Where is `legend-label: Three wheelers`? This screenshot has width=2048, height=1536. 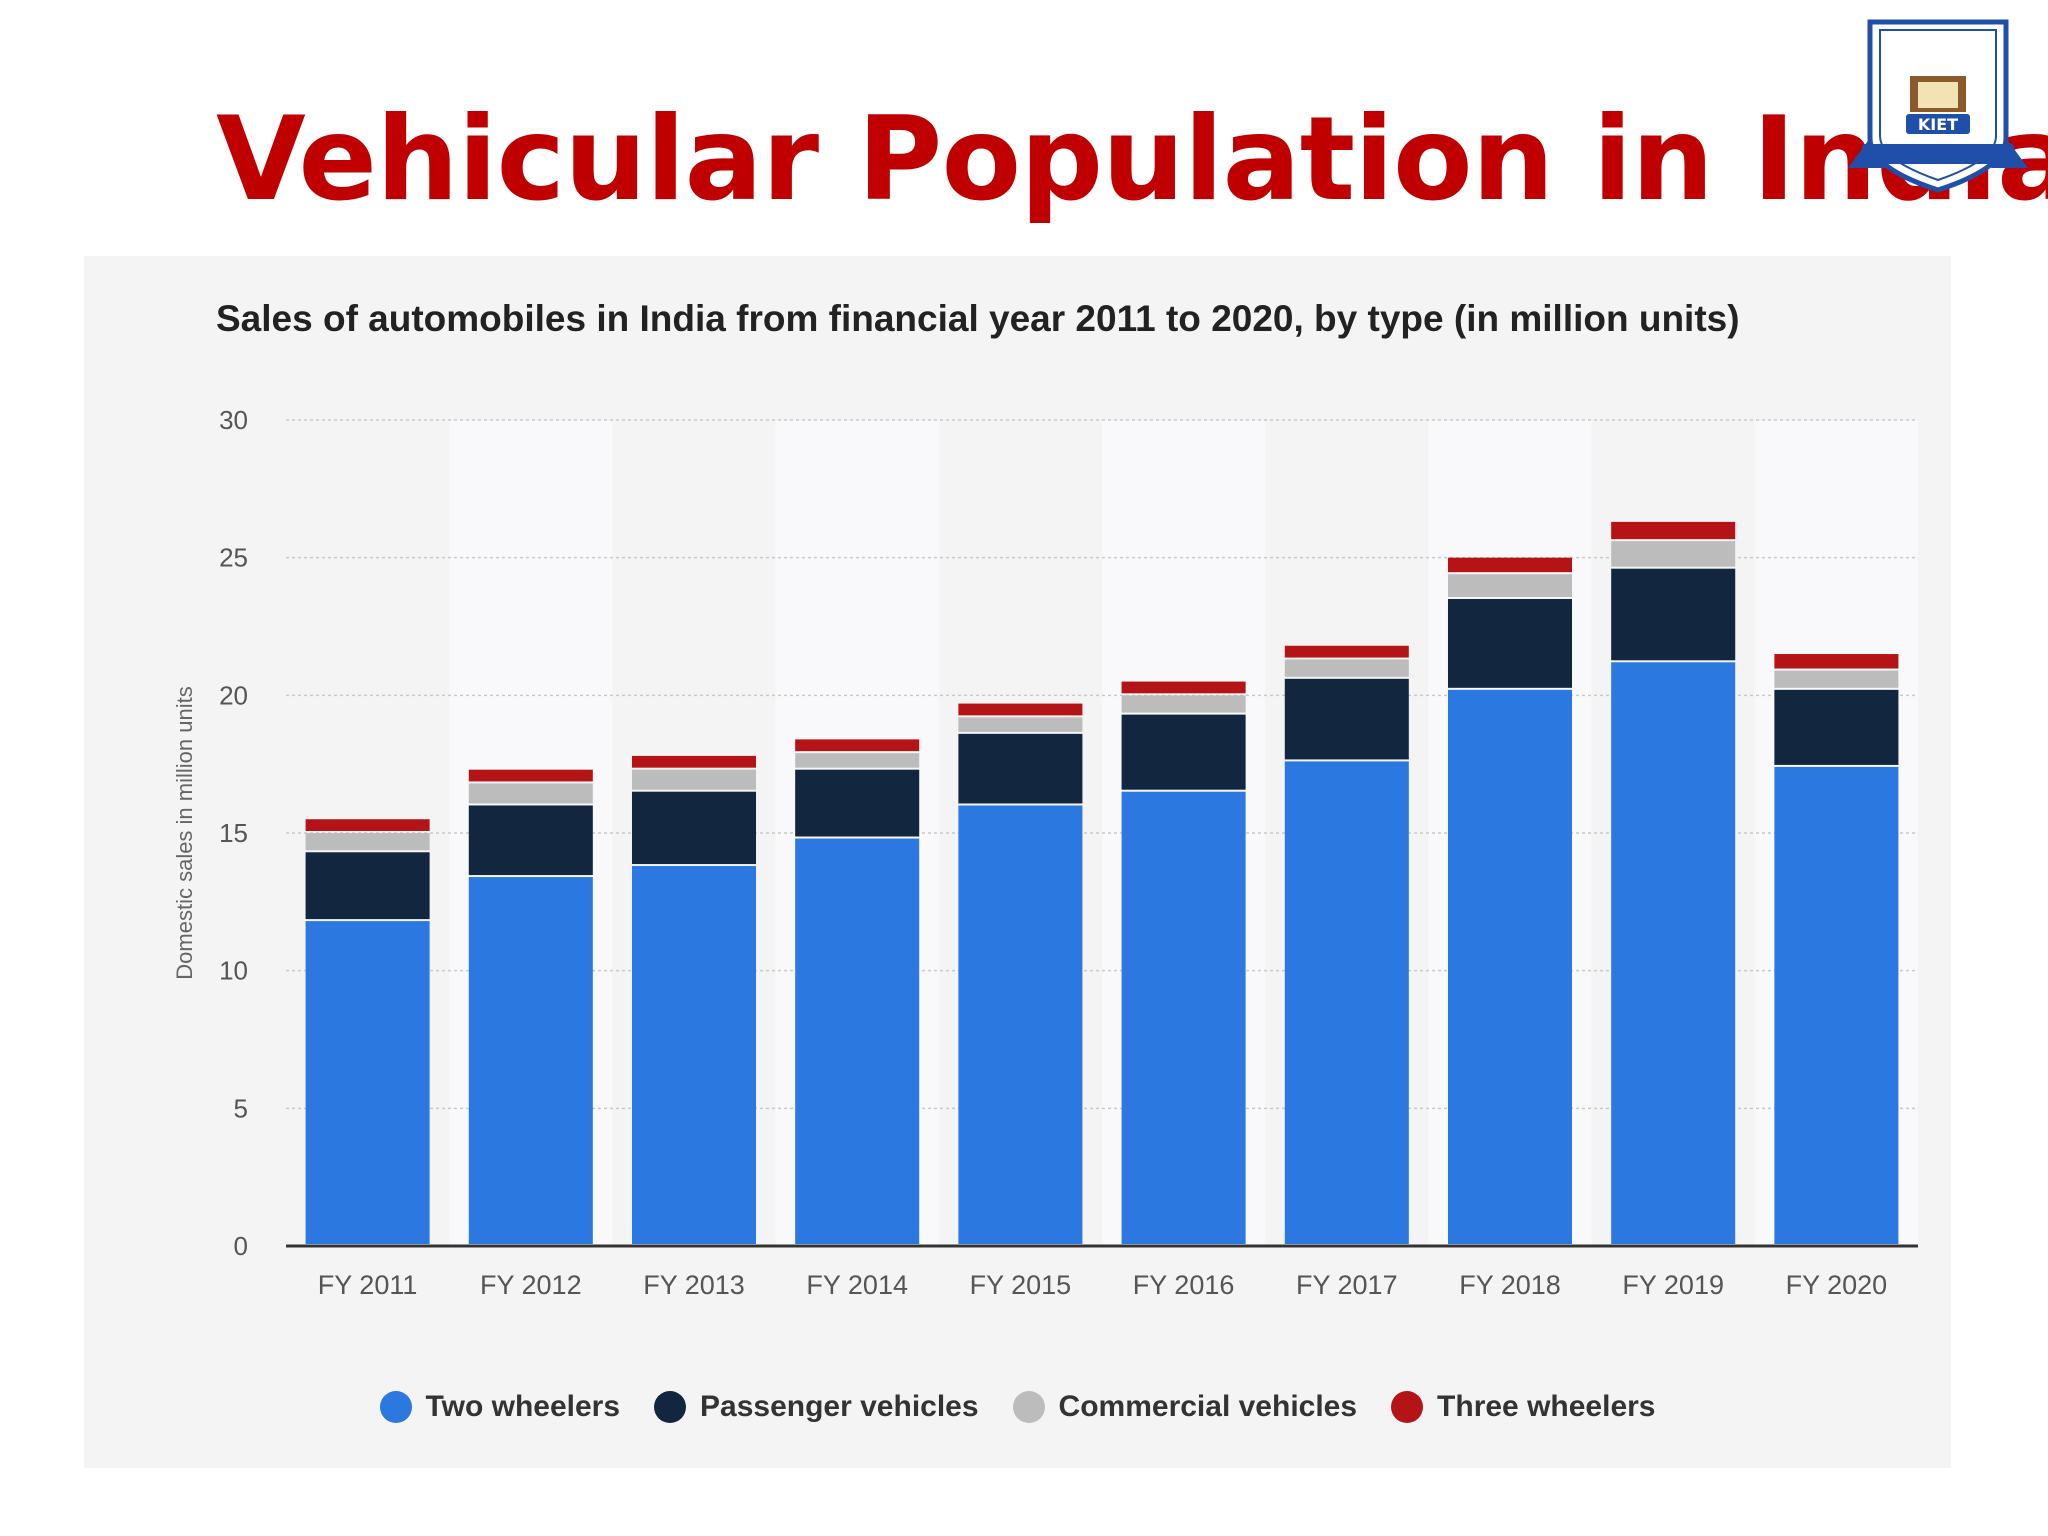
legend-label: Three wheelers is located at coordinates (1546, 1406).